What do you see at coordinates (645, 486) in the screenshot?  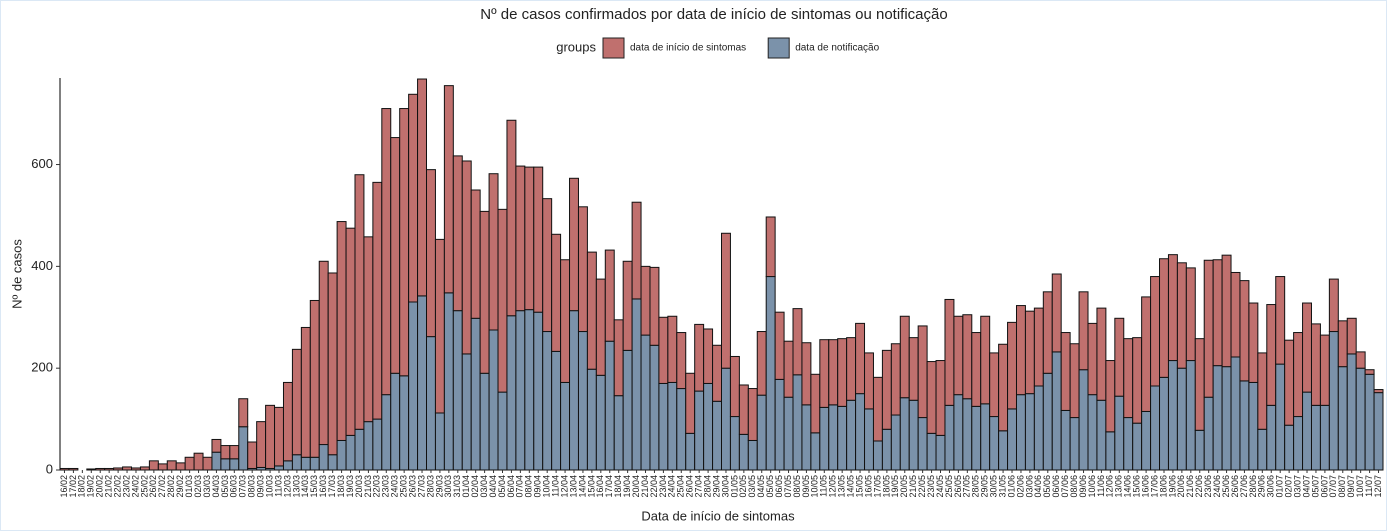 I see `x-tick-label: 21/04` at bounding box center [645, 486].